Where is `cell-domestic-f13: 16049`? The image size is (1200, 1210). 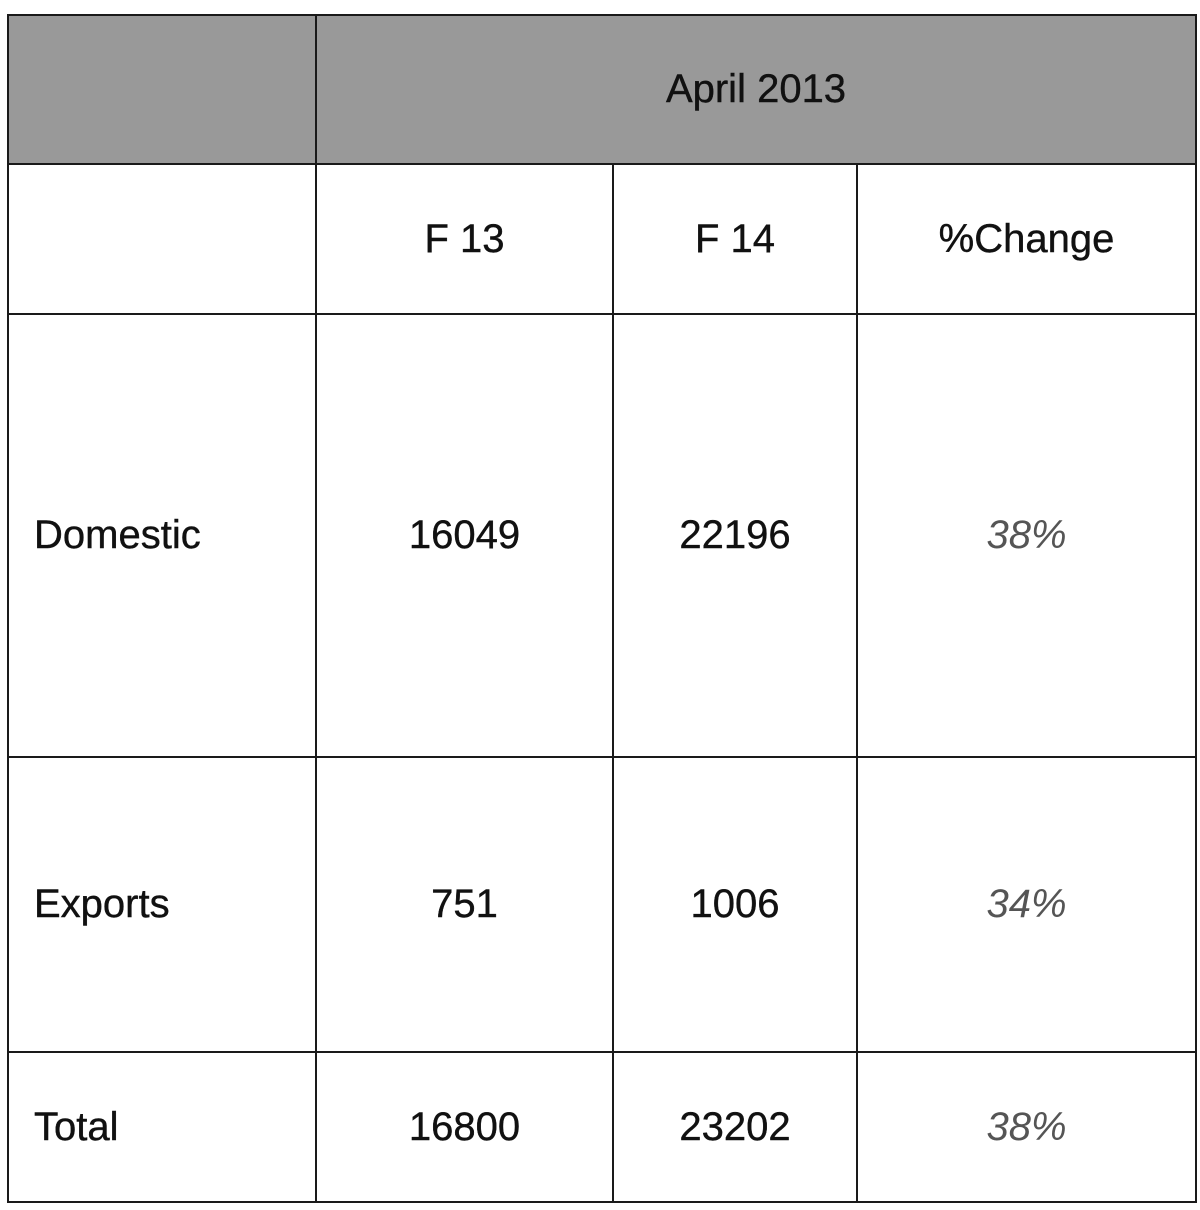 cell-domestic-f13: 16049 is located at coordinates (464, 535).